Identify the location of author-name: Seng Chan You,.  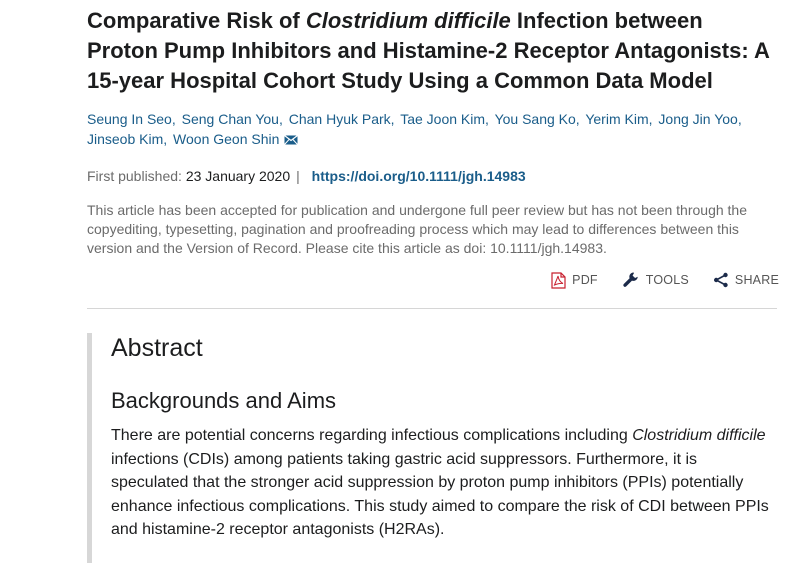
(232, 119).